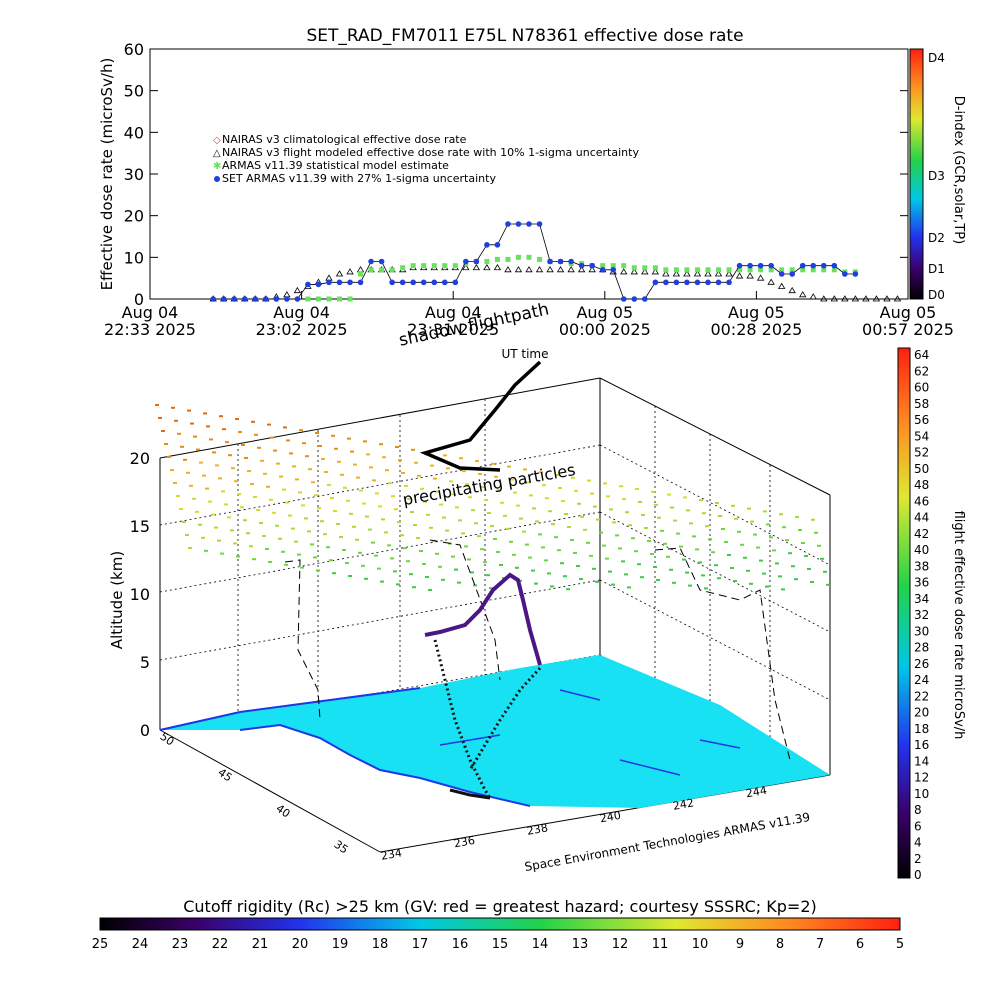  I want to click on longitude-tick-label: 234, so click(391, 854).